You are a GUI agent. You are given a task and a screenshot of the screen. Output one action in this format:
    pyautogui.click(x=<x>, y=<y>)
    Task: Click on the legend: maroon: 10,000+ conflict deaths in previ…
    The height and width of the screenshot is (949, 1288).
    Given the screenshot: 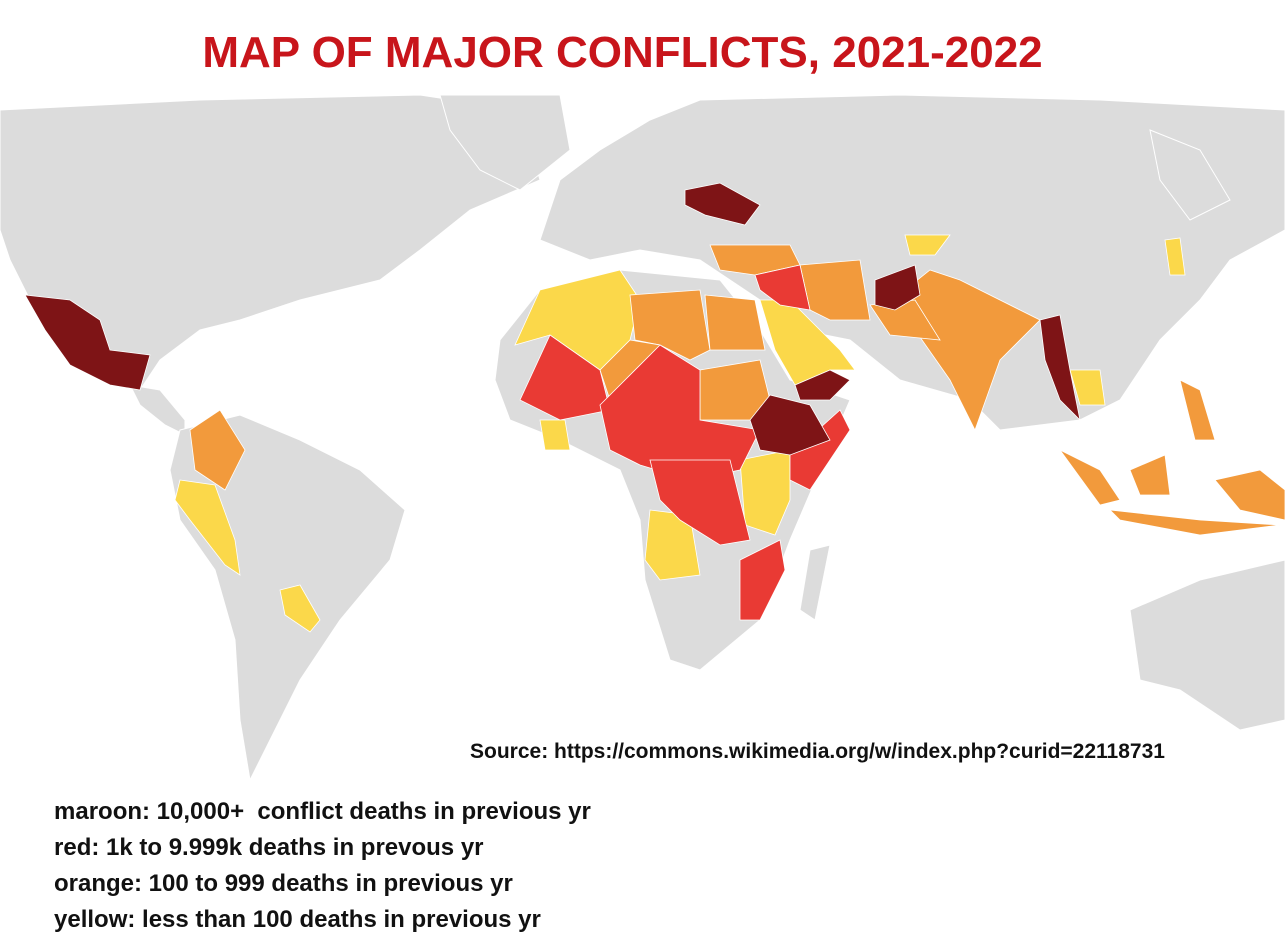 What is the action you would take?
    pyautogui.click(x=322, y=866)
    